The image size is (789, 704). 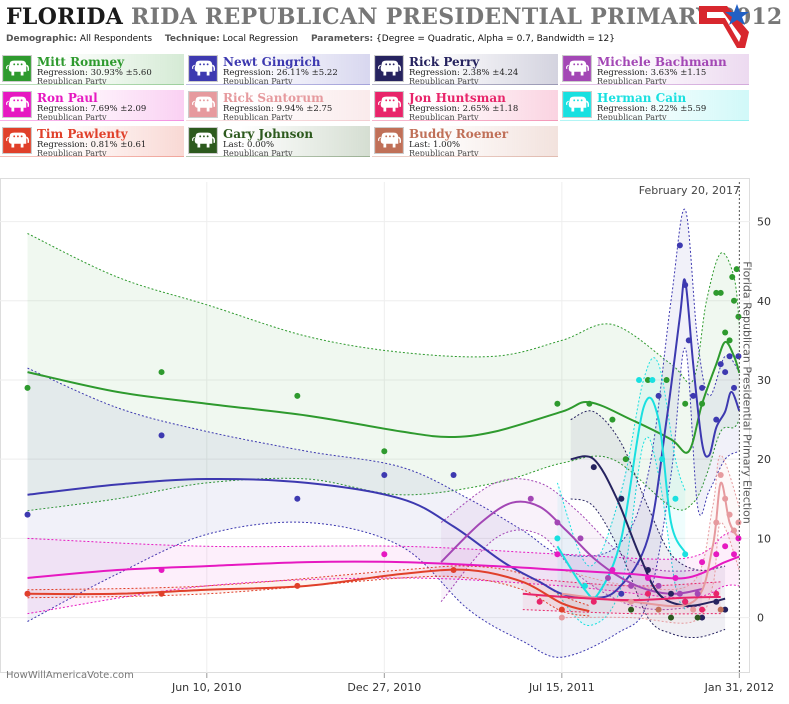 I want to click on candidate-stat: Last: 1.00%, so click(x=435, y=145).